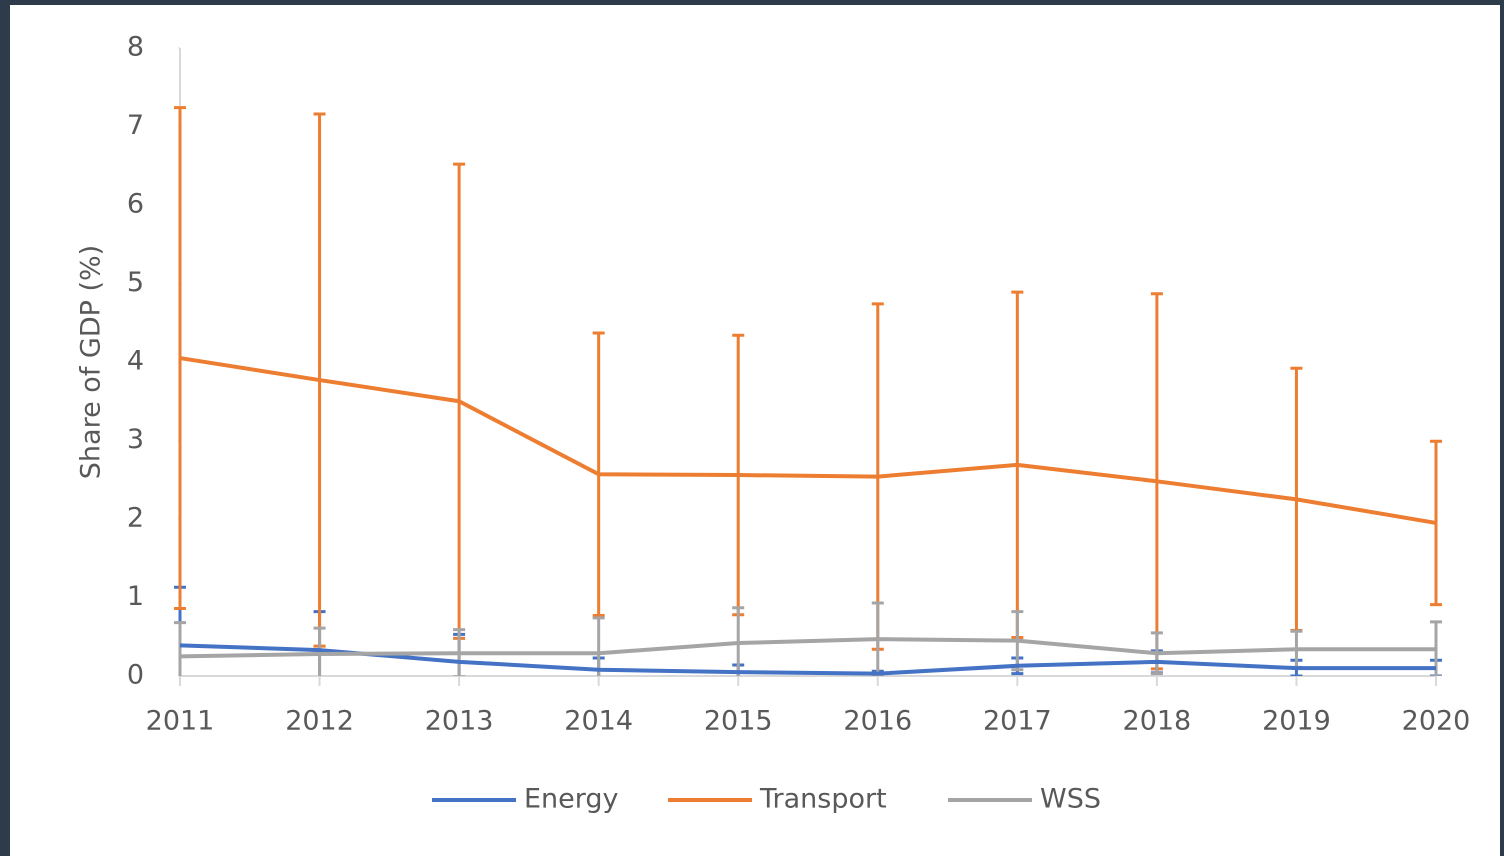  What do you see at coordinates (1017, 721) in the screenshot?
I see `x-tick-label: 2017` at bounding box center [1017, 721].